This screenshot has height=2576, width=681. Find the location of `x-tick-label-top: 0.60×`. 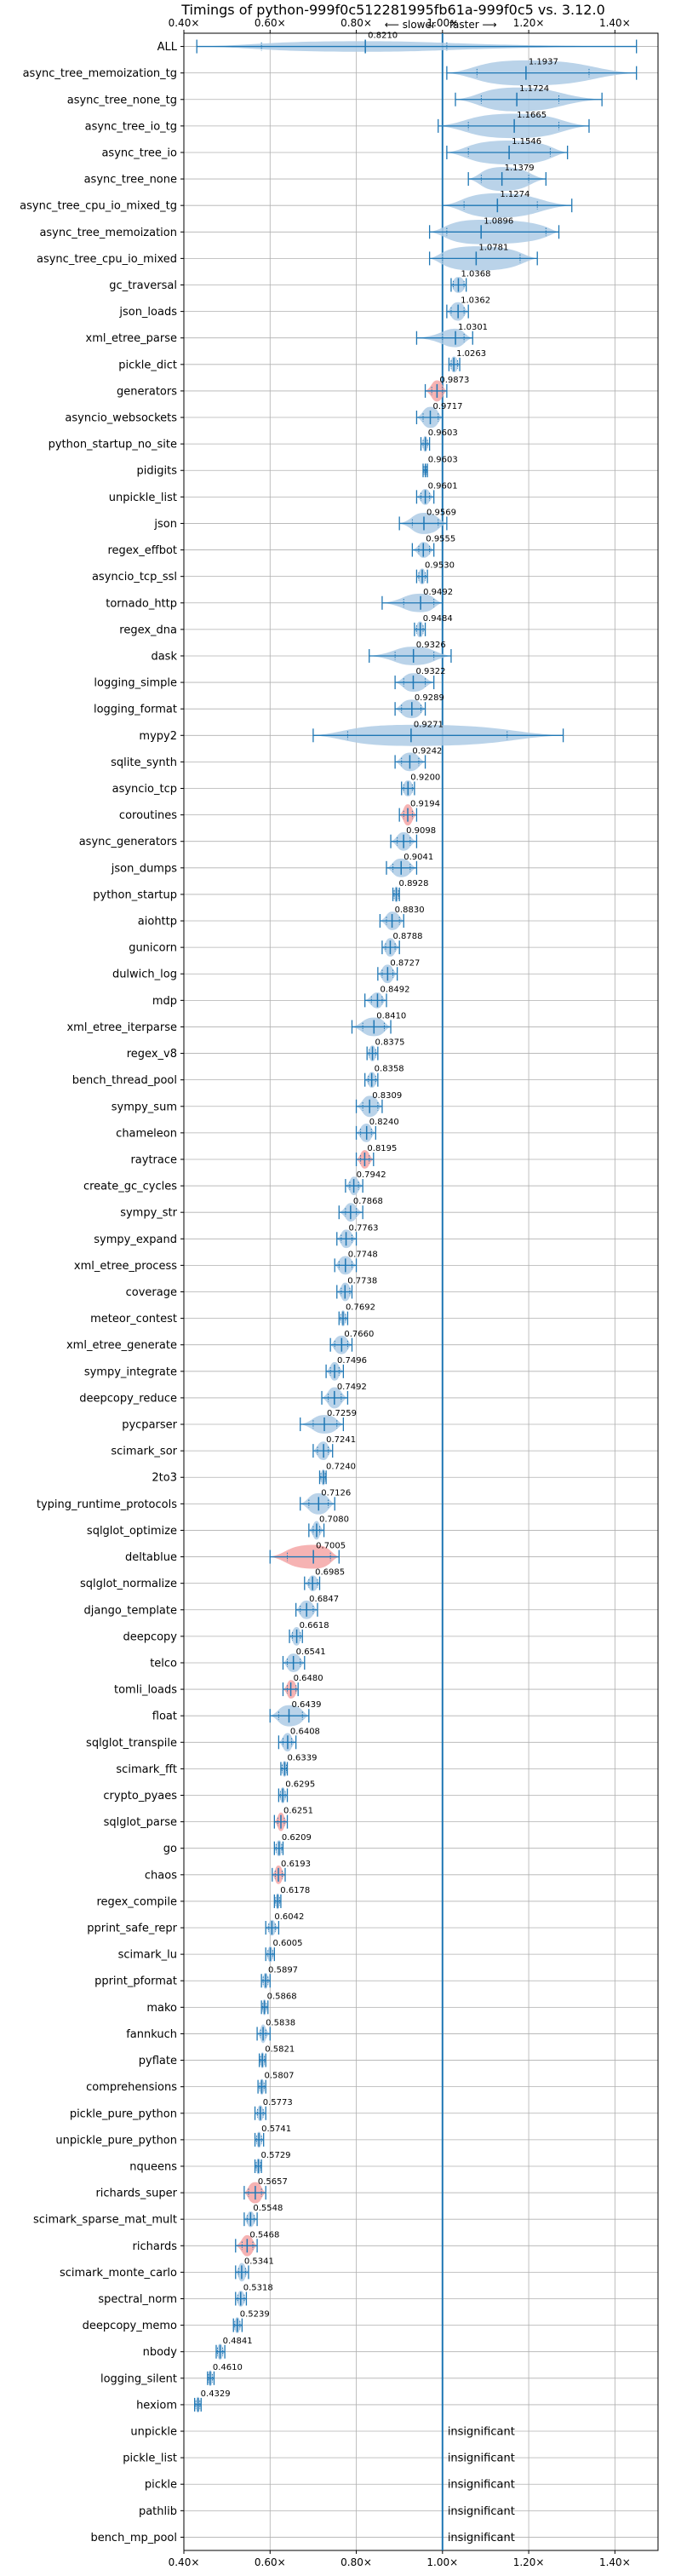

x-tick-label-top: 0.60× is located at coordinates (270, 23).